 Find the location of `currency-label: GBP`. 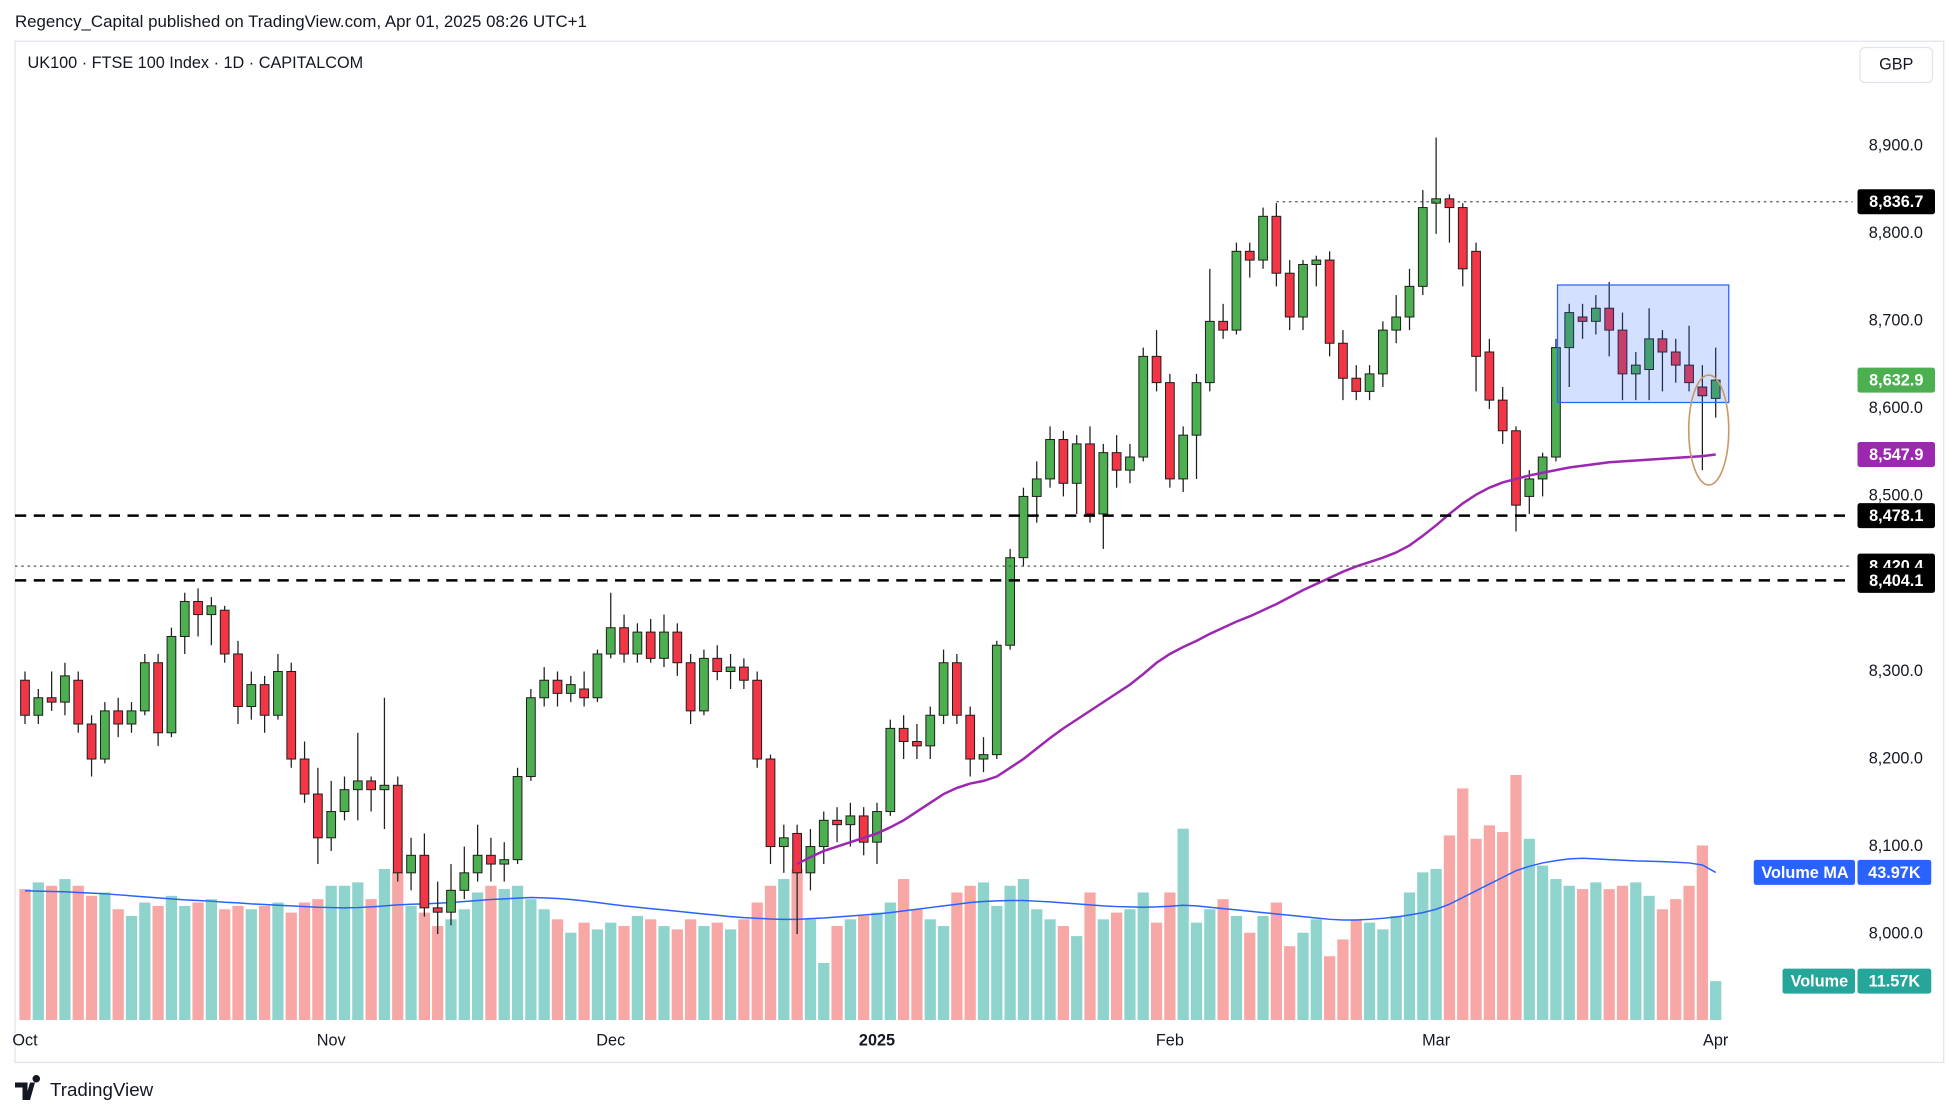

currency-label: GBP is located at coordinates (1896, 64).